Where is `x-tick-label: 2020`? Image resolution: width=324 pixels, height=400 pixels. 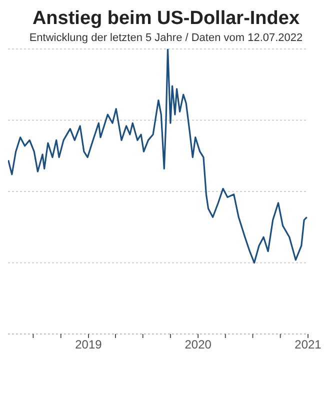 x-tick-label: 2020 is located at coordinates (198, 345).